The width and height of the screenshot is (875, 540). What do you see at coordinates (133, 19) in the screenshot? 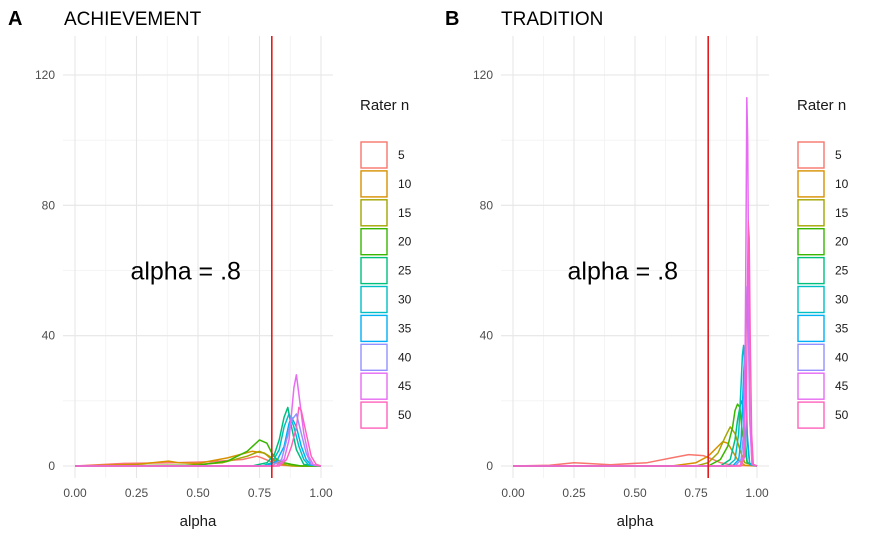
I see `panel-title: ACHIEVEMENT` at bounding box center [133, 19].